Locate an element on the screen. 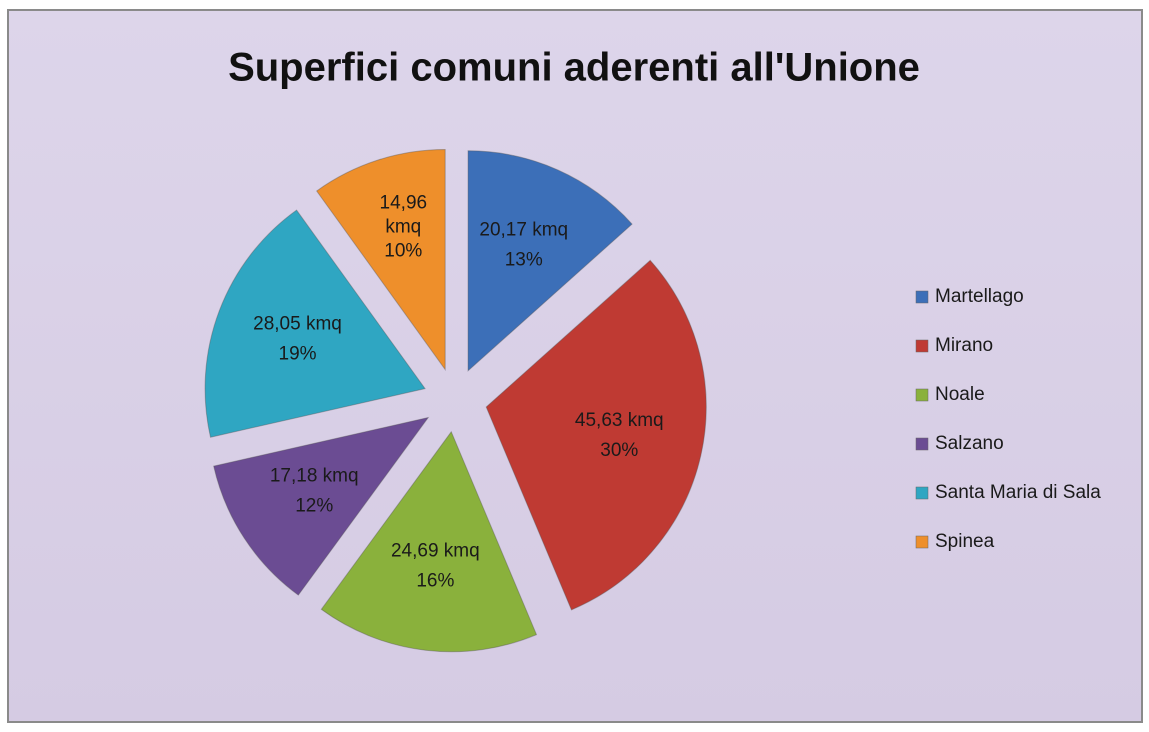  percent-label: 12% is located at coordinates (314, 505).